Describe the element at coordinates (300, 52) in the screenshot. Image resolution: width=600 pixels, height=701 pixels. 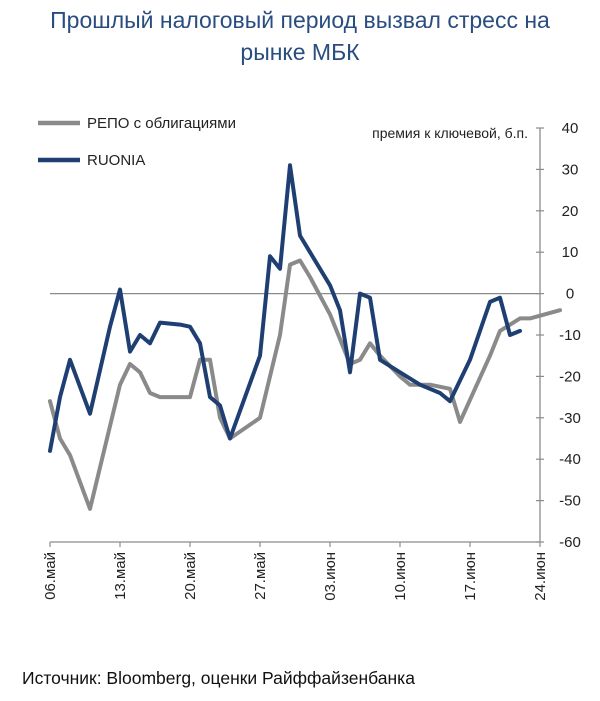
I see `chart-title-line-2: рынке МБК` at that location.